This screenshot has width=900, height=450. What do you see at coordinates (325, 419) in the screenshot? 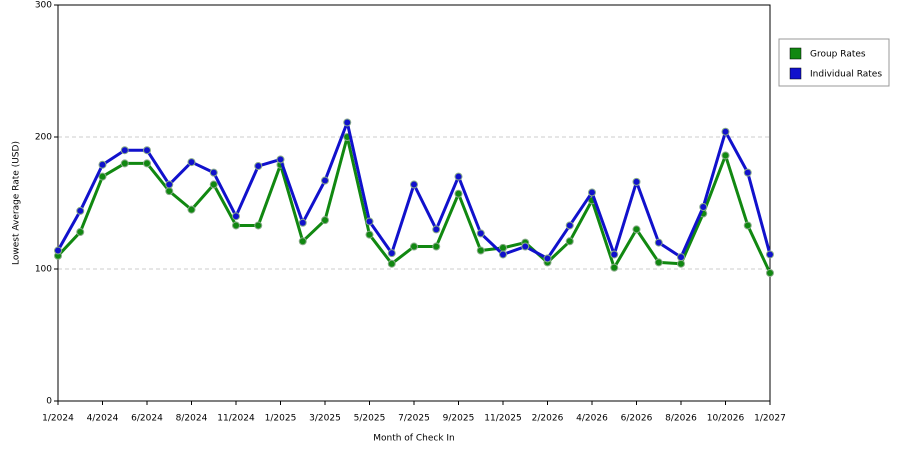
I see `x-tick-label: 3/2025` at bounding box center [325, 419].